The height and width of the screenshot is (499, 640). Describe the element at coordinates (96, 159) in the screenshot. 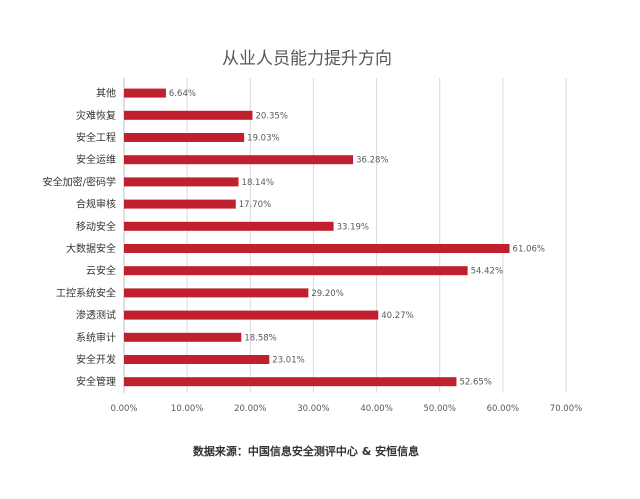

I see `category-label: 安全运维` at that location.